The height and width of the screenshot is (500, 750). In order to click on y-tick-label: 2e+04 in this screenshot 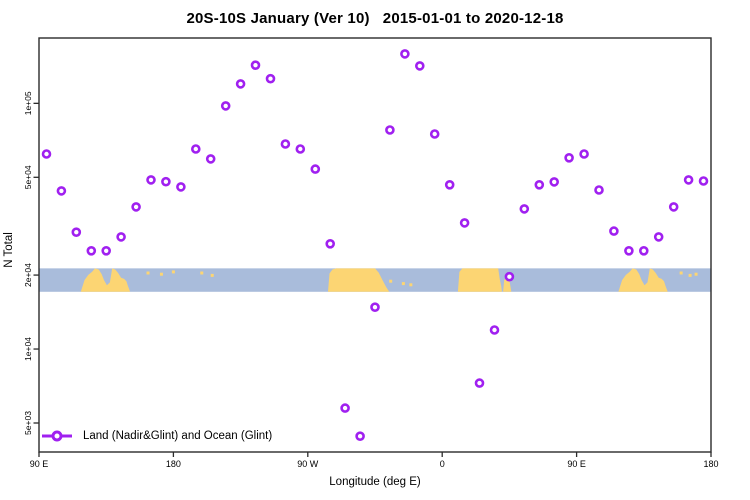, I will do `click(28, 275)`.